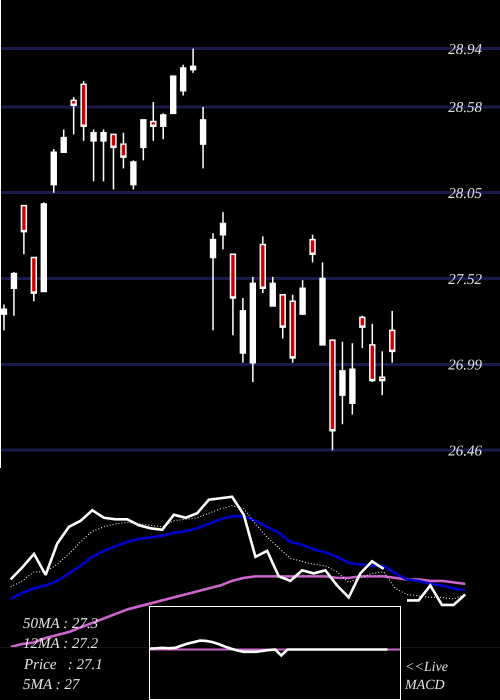  I want to click on y-tick-label: 26.46, so click(465, 451).